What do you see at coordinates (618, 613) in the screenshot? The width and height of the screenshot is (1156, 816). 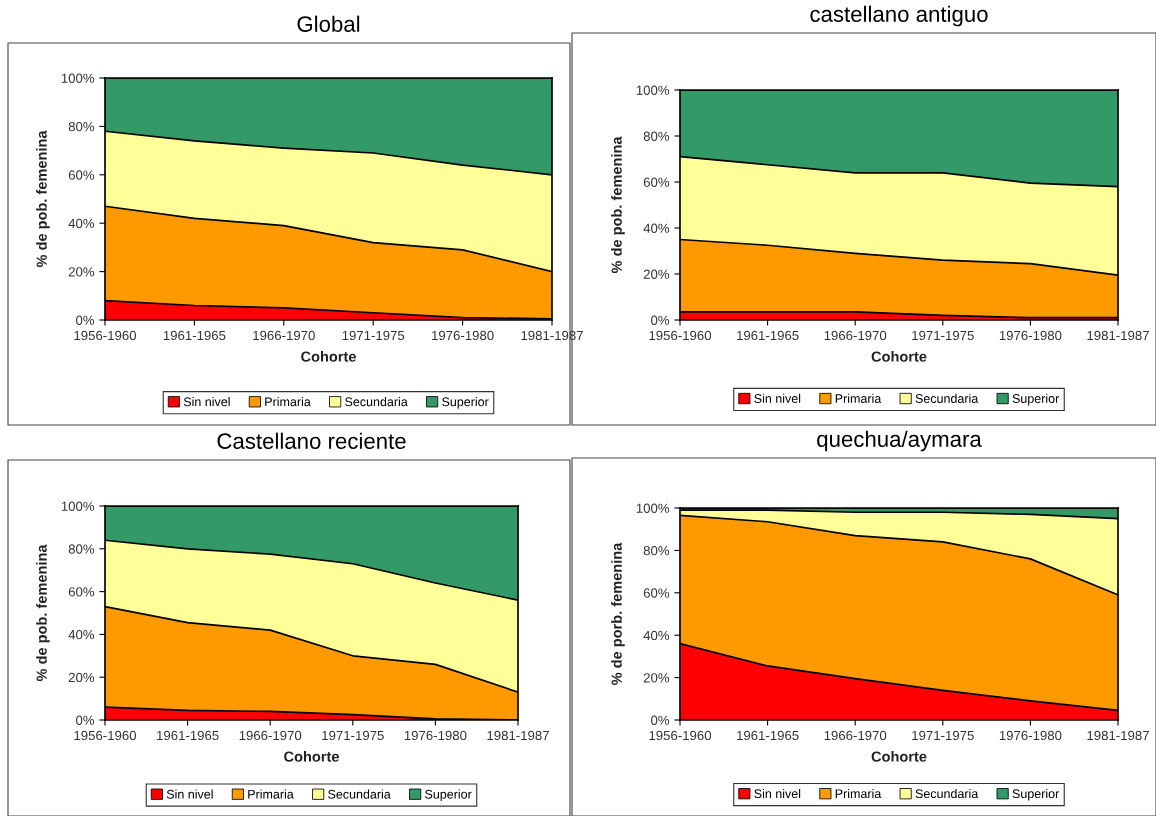 I see `y-axis-title: % de porb. femenina` at bounding box center [618, 613].